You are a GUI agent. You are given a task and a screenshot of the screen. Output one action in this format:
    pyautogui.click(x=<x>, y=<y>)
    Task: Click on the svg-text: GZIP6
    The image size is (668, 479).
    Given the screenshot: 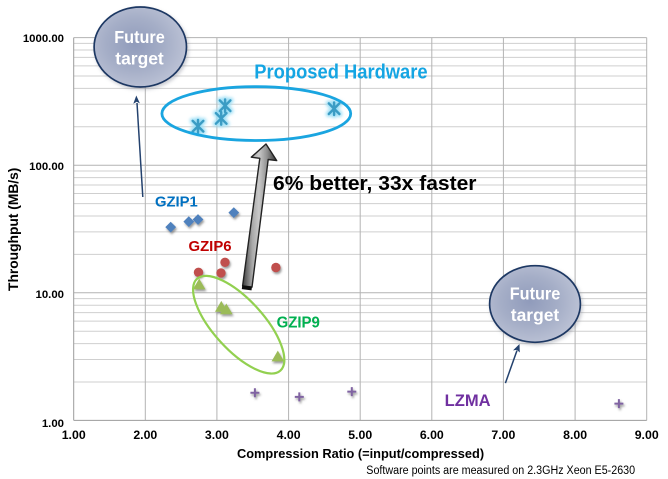 What is the action you would take?
    pyautogui.click(x=210, y=247)
    